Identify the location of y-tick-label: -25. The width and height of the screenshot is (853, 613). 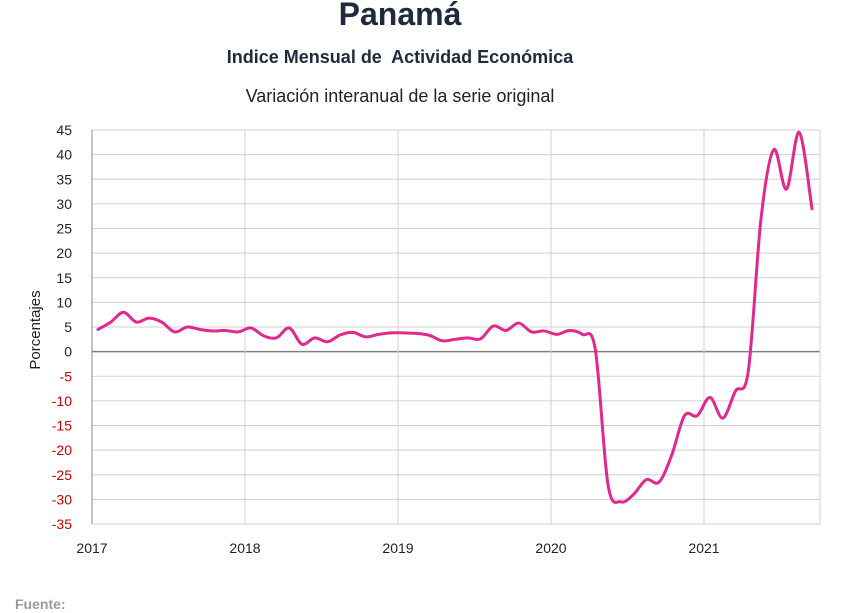
(62, 475).